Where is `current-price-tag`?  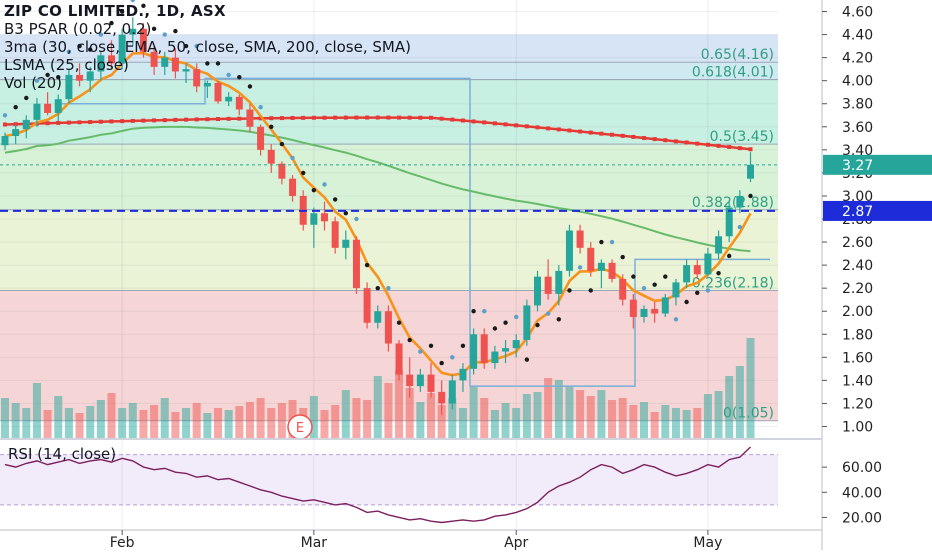 current-price-tag is located at coordinates (877, 164).